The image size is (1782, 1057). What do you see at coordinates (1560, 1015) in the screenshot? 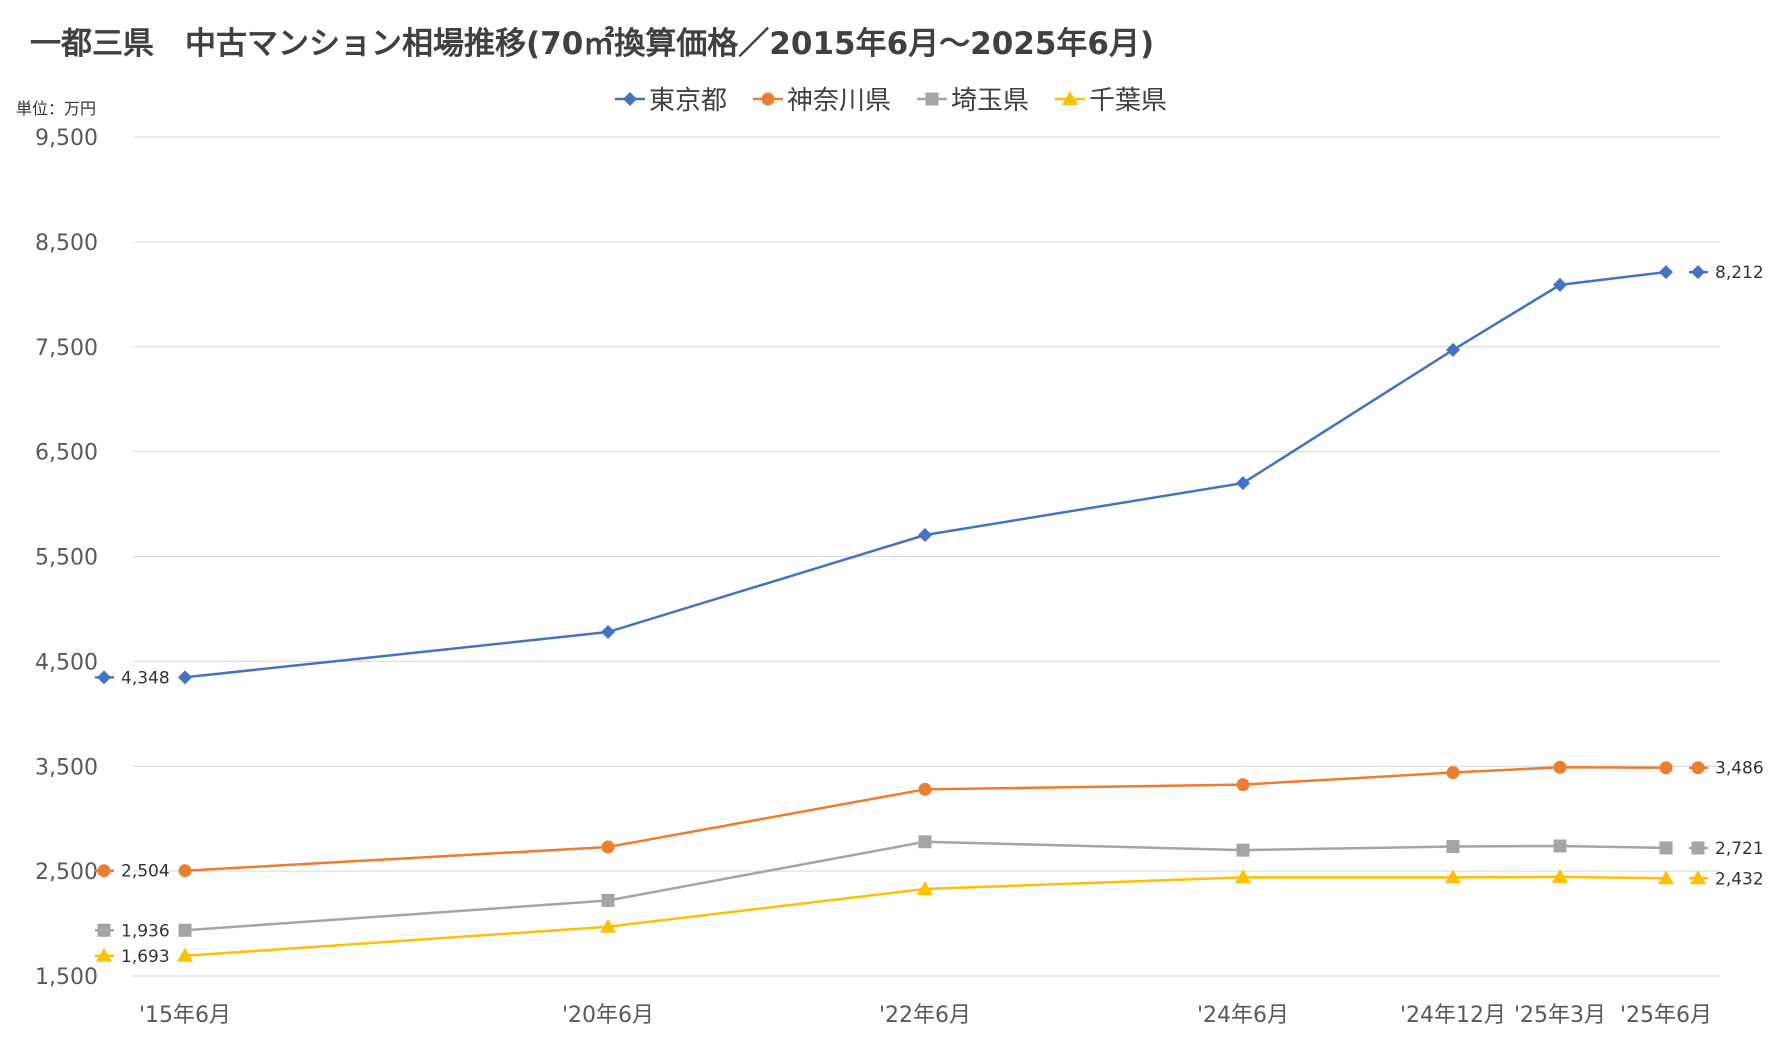
I see `x-tick-label: '25年3月` at bounding box center [1560, 1015].